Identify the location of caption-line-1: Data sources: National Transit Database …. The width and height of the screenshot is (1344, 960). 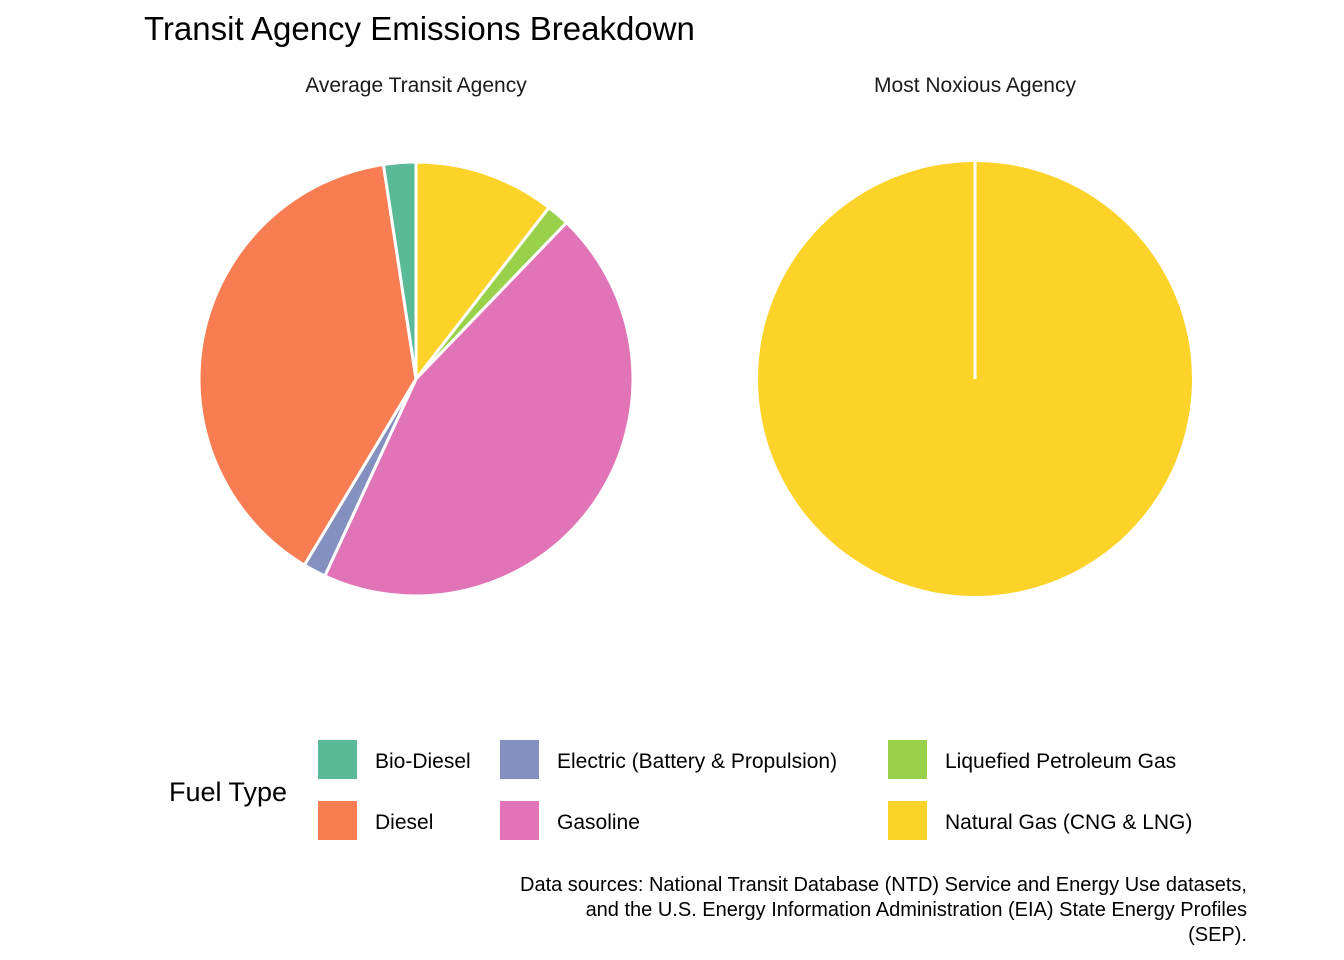
(883, 885).